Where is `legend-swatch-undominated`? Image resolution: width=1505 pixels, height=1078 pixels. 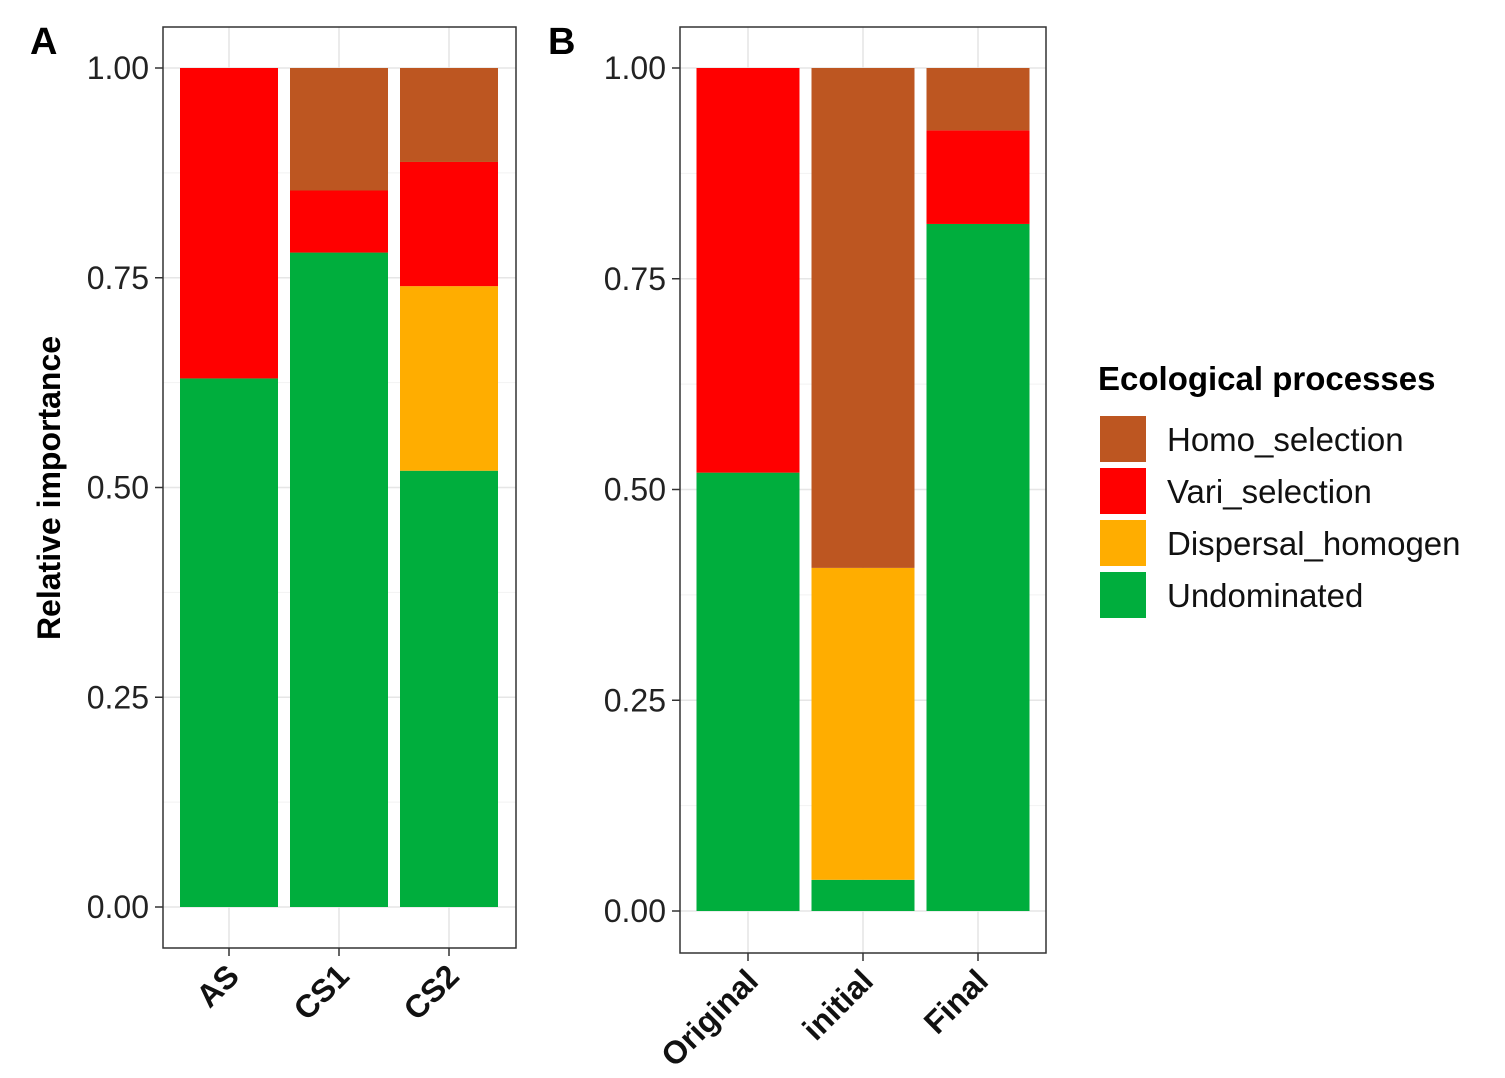 legend-swatch-undominated is located at coordinates (1123, 595).